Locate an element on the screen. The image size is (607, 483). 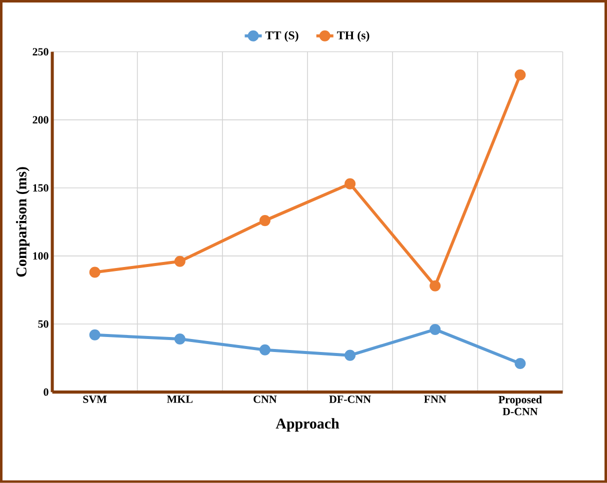
x-axis-title: Approach is located at coordinates (308, 425).